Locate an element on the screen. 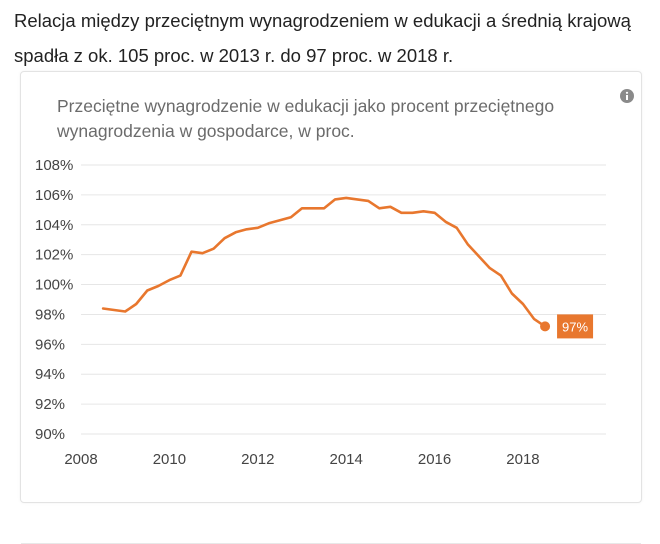  y-tick-label: 94% is located at coordinates (50, 374).